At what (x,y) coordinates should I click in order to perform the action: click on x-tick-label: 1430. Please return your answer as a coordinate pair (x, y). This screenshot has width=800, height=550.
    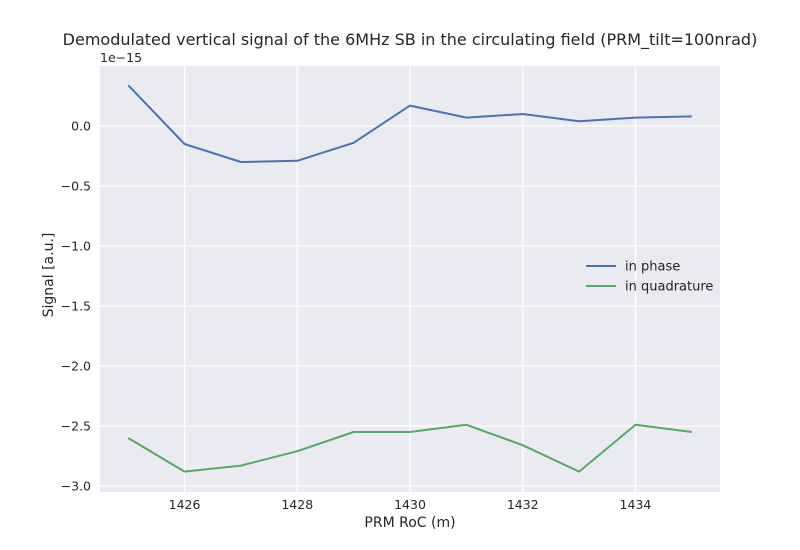
    Looking at the image, I should click on (410, 504).